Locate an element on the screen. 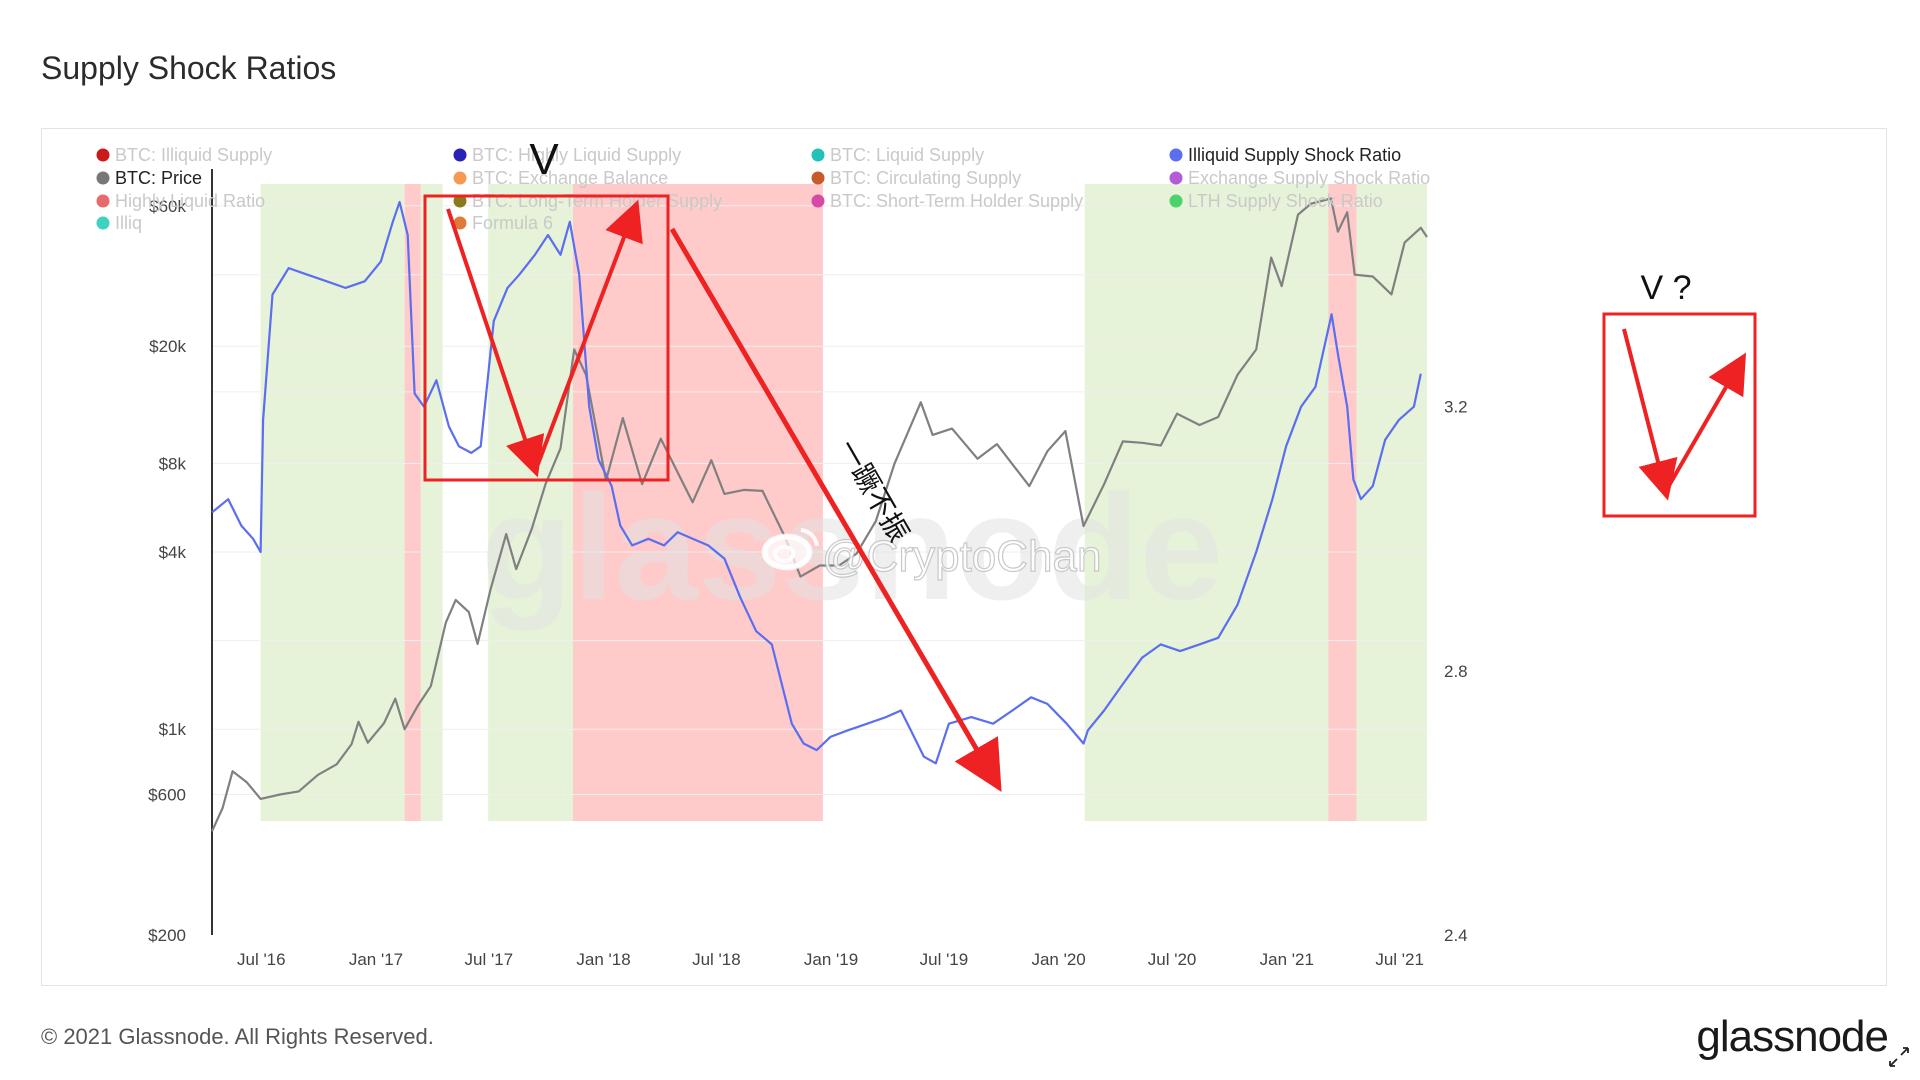  right-axis-ticks: 2.4 2.8 3.2 is located at coordinates (1456, 671).